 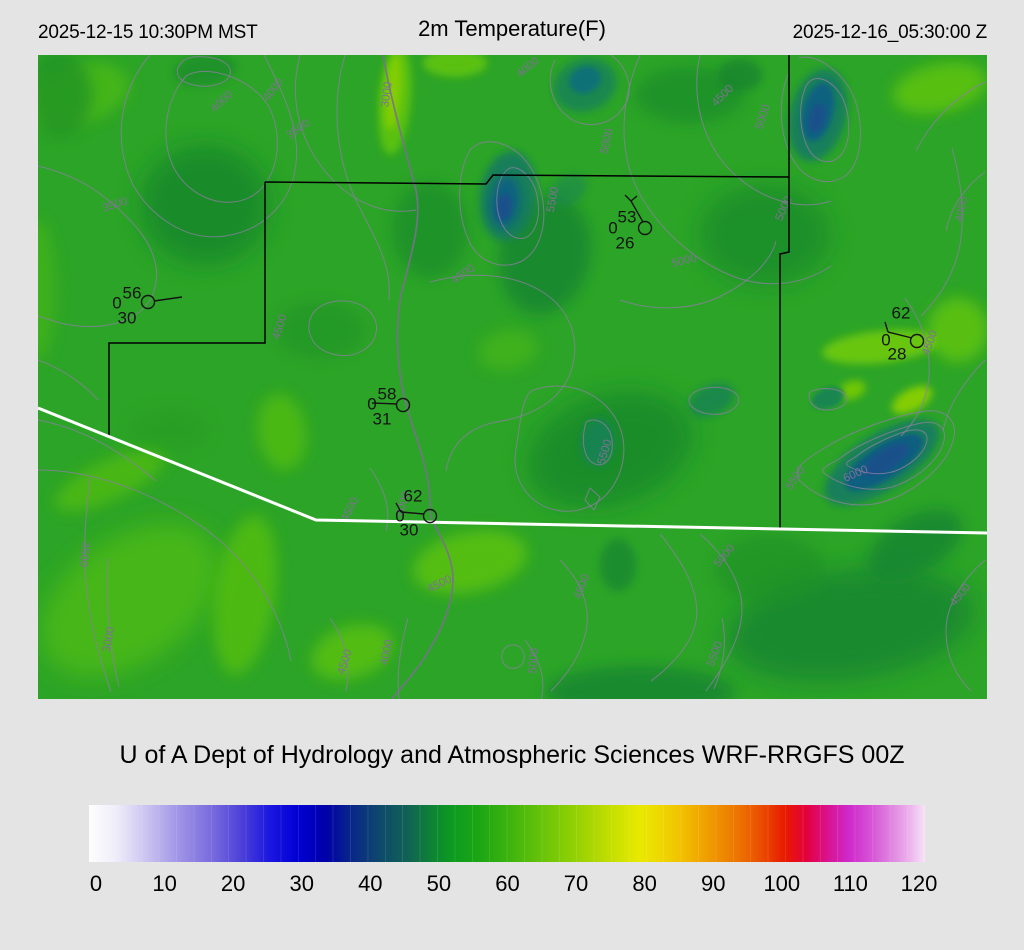 What do you see at coordinates (644, 883) in the screenshot?
I see `colorbar-tick-label: 80` at bounding box center [644, 883].